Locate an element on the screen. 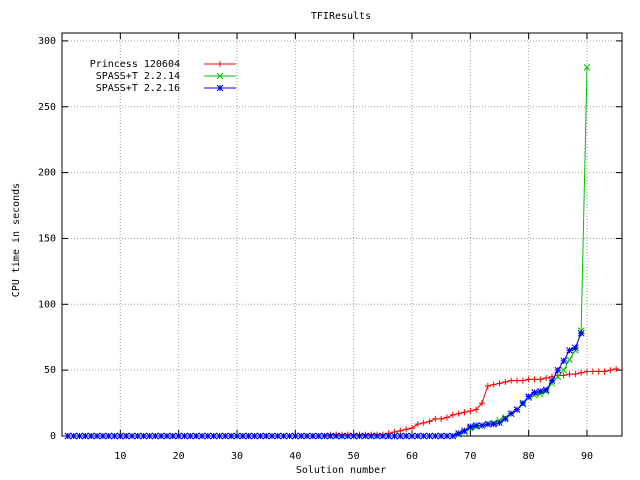 The width and height of the screenshot is (640, 480). y-tick-label: 250 is located at coordinates (47, 107).